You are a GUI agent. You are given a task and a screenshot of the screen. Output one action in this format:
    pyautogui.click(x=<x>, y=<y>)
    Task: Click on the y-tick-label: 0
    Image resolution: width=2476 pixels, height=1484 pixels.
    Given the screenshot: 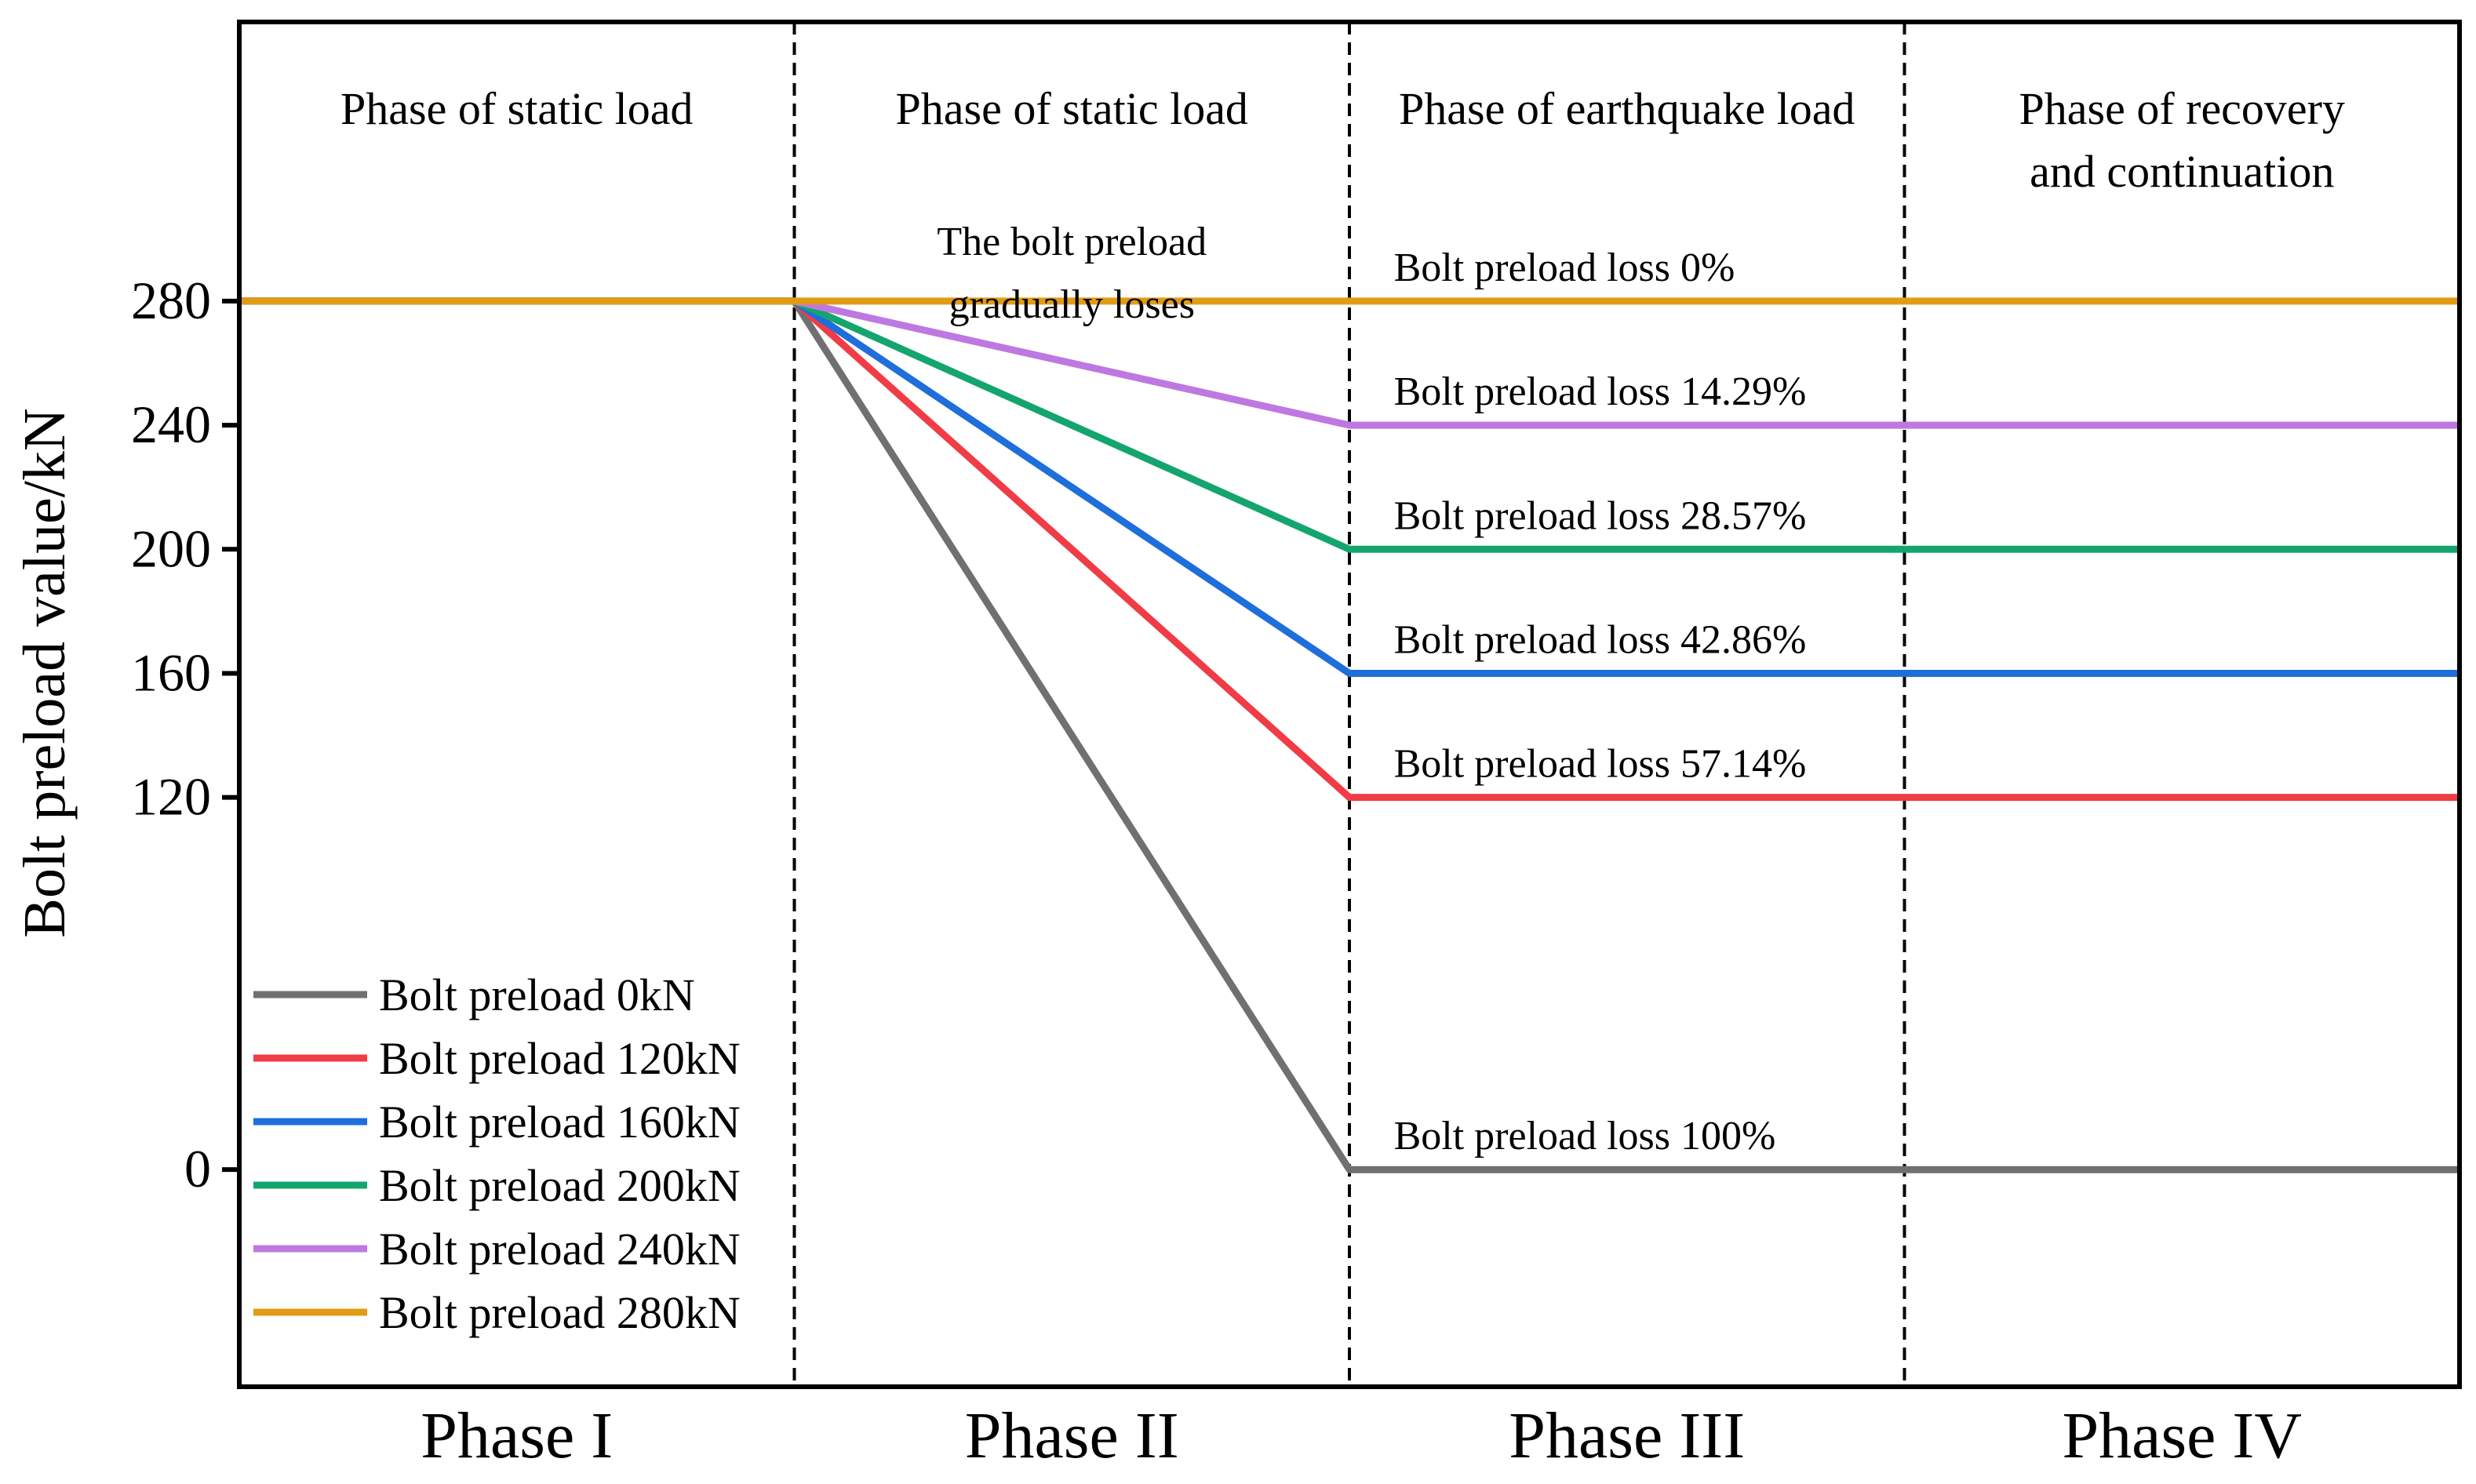 What is the action you would take?
    pyautogui.click(x=197, y=1168)
    